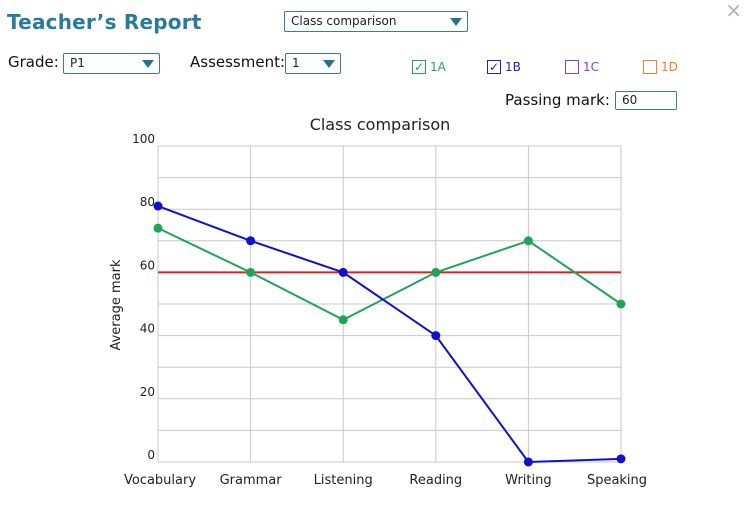 This screenshot has height=510, width=750. What do you see at coordinates (582, 67) in the screenshot?
I see `class-checkbox-1c: 1C` at bounding box center [582, 67].